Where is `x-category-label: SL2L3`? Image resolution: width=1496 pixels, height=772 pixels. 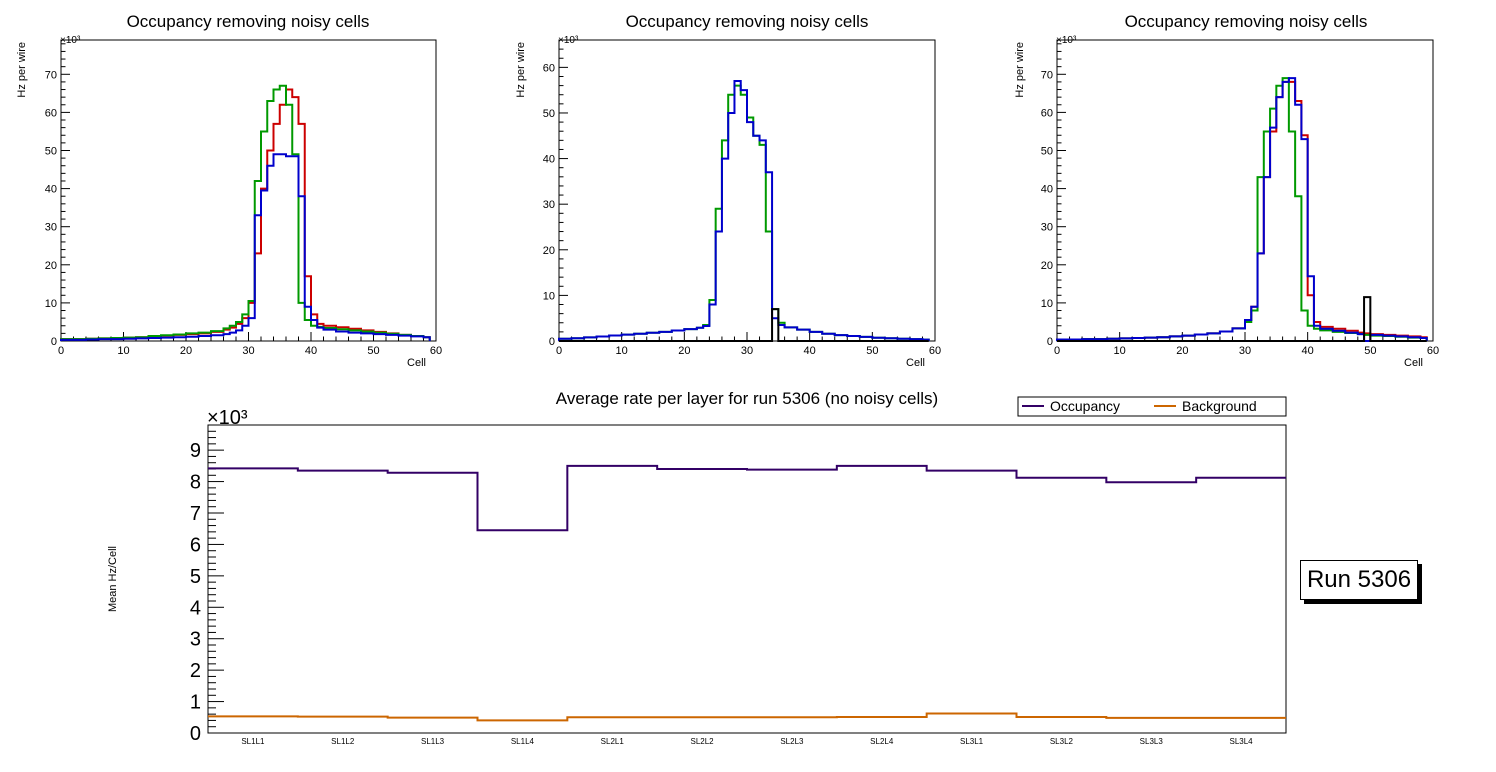 x-category-label: SL2L3 is located at coordinates (792, 741).